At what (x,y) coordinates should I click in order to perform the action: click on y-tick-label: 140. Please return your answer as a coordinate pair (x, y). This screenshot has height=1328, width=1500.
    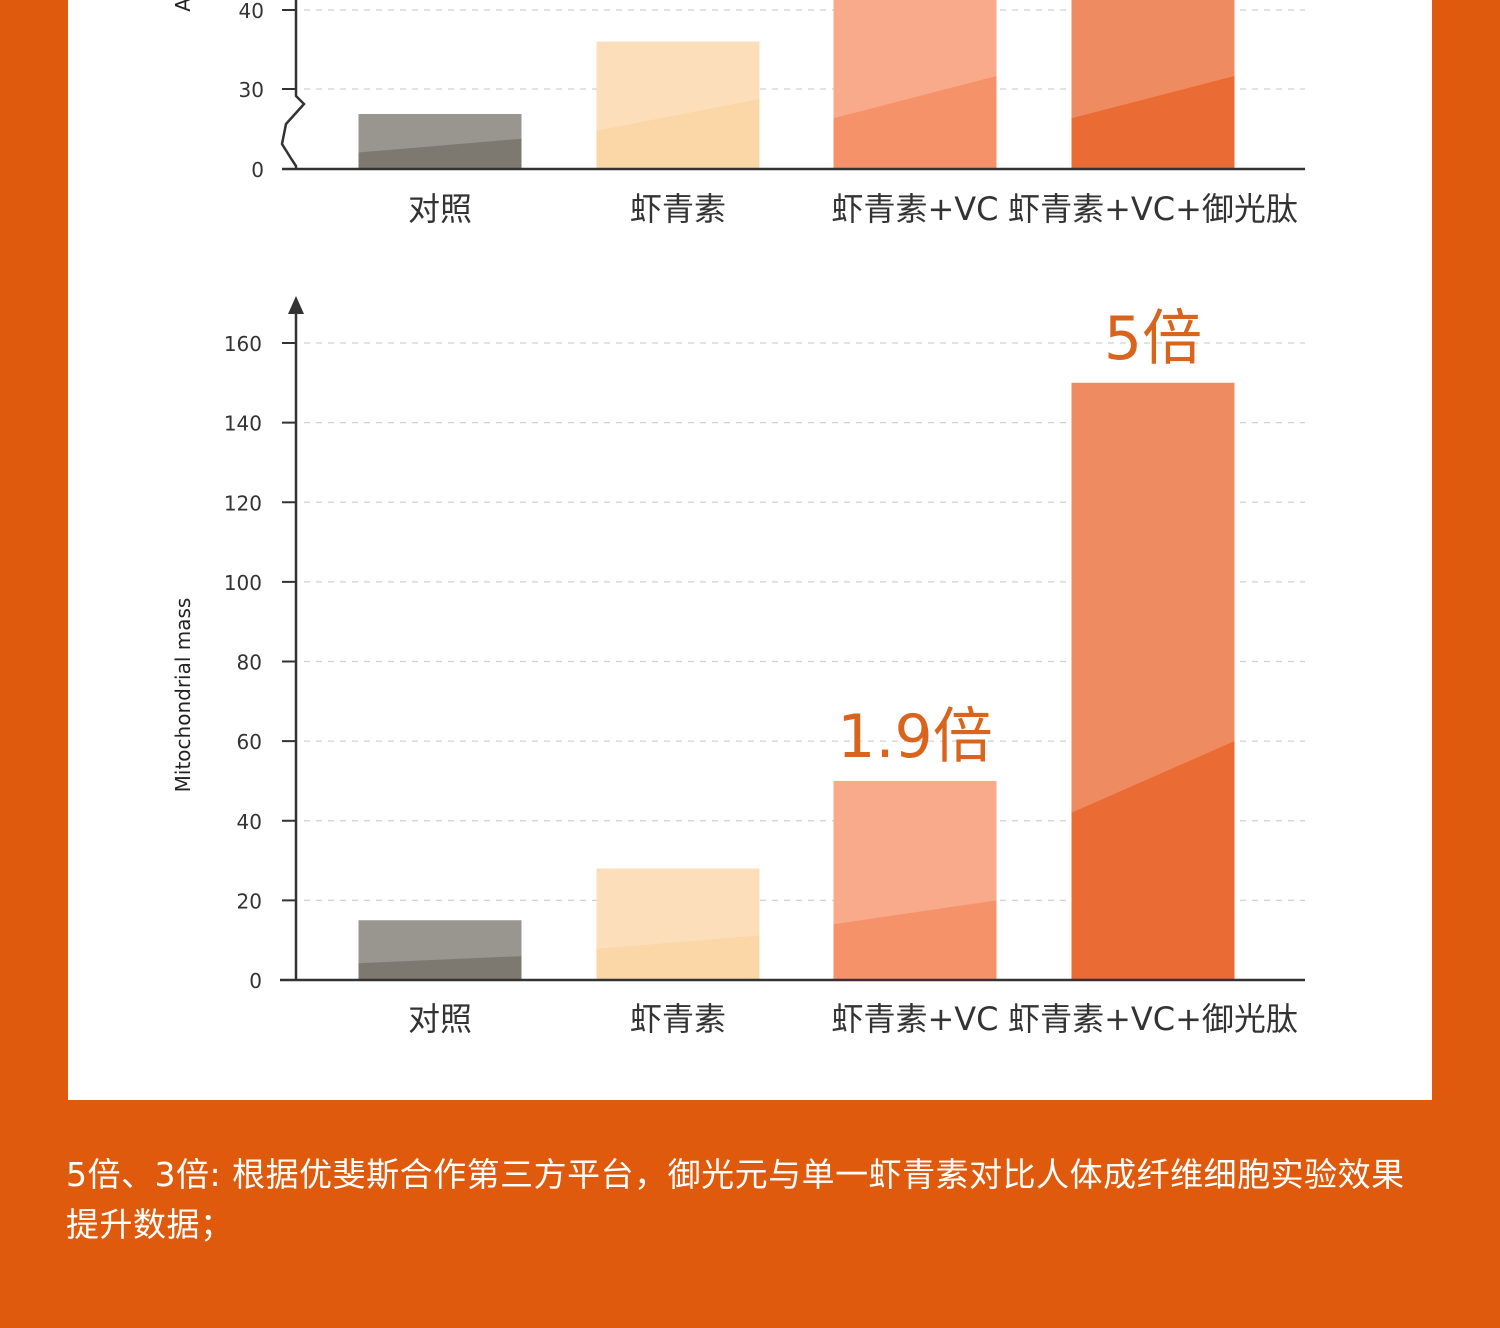
    Looking at the image, I should click on (243, 424).